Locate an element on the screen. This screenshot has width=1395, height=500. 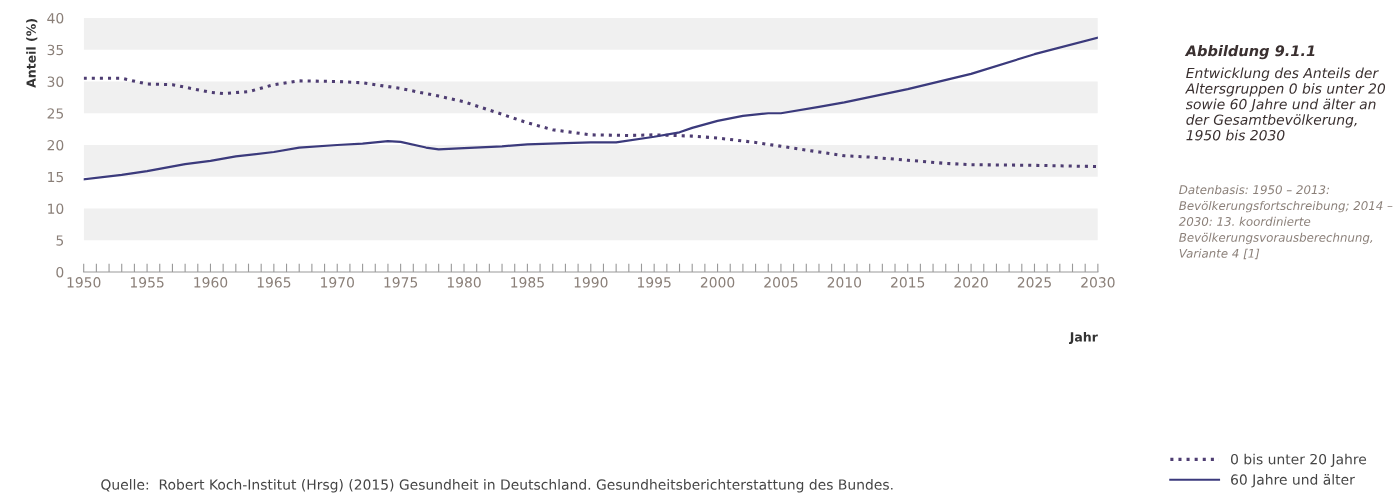
x-tick-label: 2025 is located at coordinates (1034, 282).